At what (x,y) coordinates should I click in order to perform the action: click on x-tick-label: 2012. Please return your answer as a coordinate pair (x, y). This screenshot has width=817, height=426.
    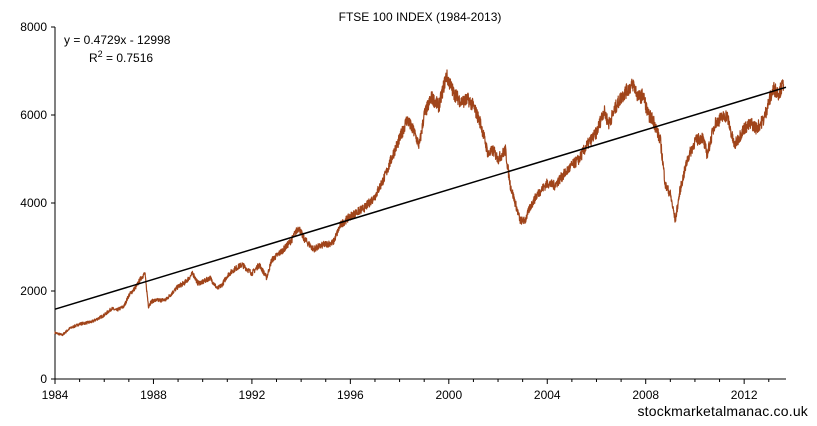
    Looking at the image, I should click on (744, 395).